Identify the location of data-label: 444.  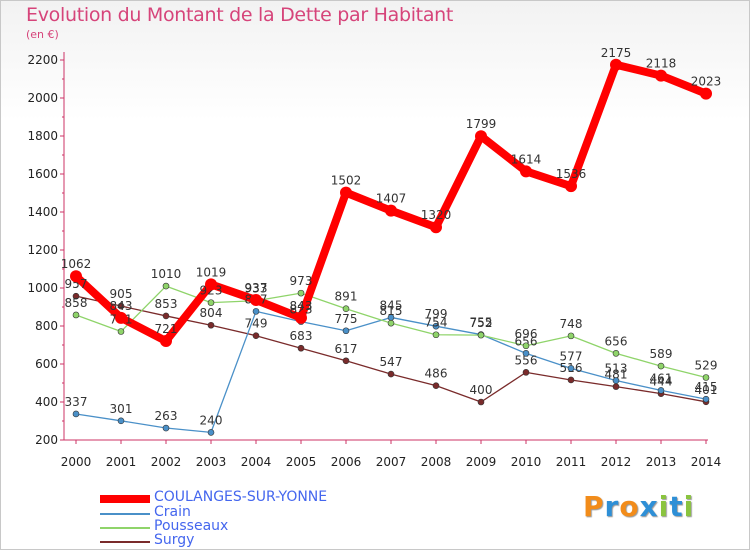
(661, 382).